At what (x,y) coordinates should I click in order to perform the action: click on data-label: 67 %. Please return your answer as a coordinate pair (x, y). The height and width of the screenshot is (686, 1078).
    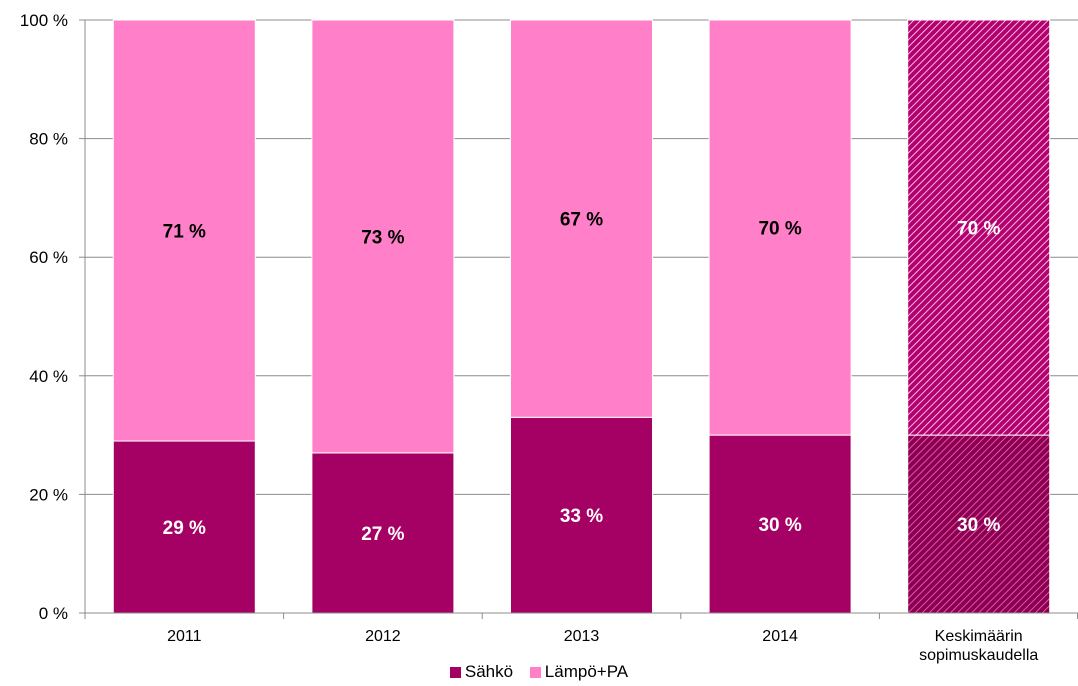
    Looking at the image, I should click on (581, 220).